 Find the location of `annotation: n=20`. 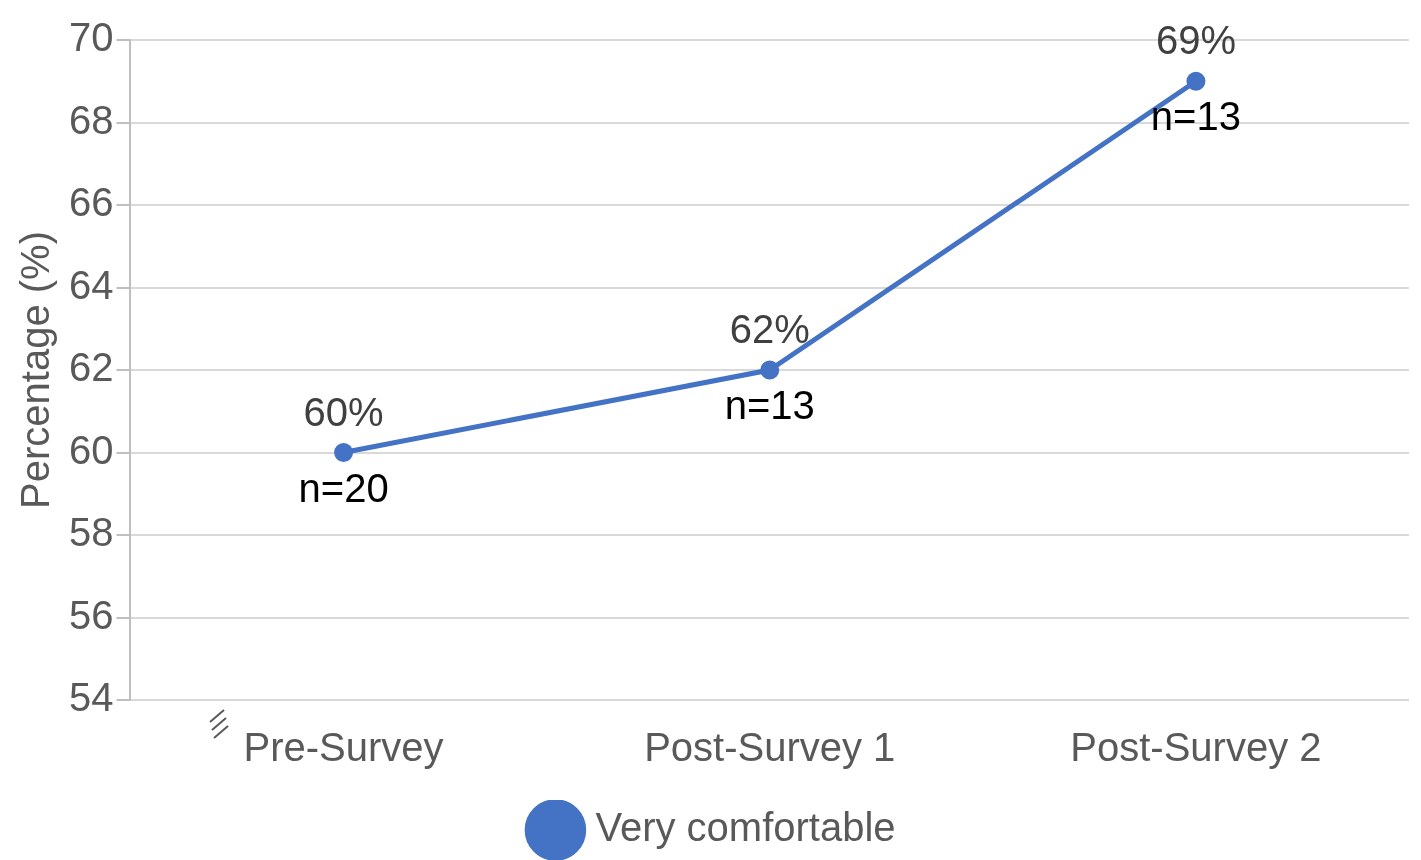

annotation: n=20 is located at coordinates (343, 487).